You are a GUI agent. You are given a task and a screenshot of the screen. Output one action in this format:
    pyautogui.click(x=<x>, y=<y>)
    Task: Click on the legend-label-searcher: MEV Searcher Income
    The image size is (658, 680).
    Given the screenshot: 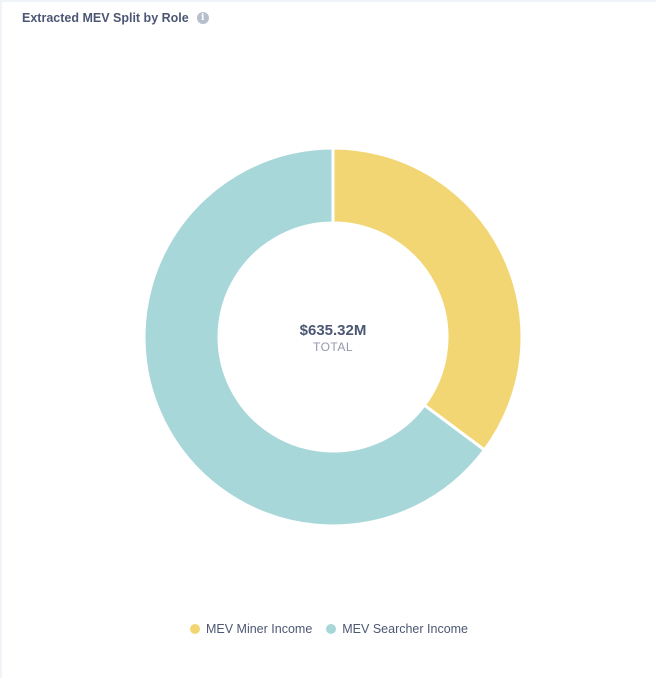 What is the action you would take?
    pyautogui.click(x=405, y=629)
    